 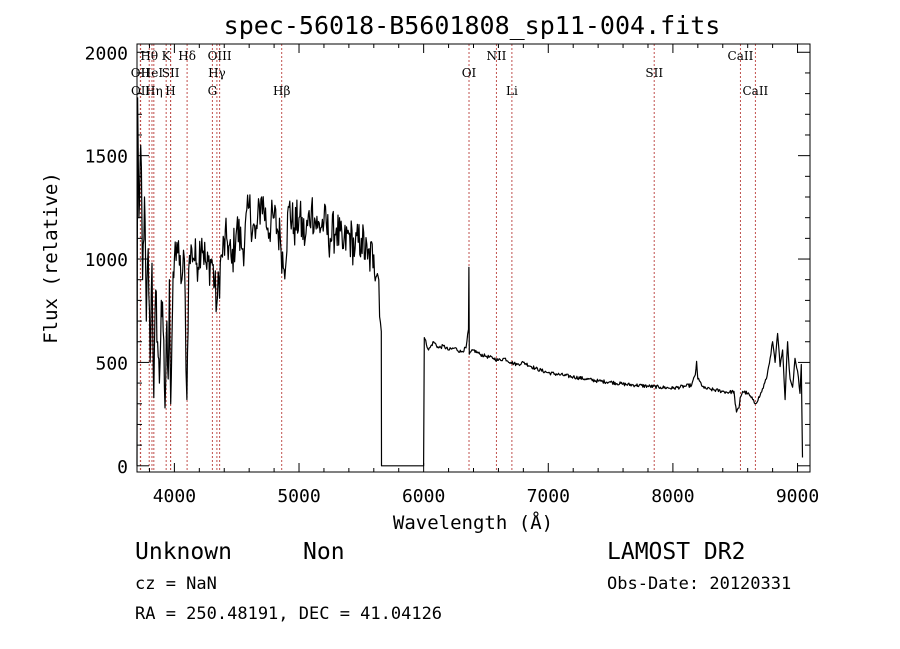 I want to click on spectral-line-label: H, so click(x=170, y=91).